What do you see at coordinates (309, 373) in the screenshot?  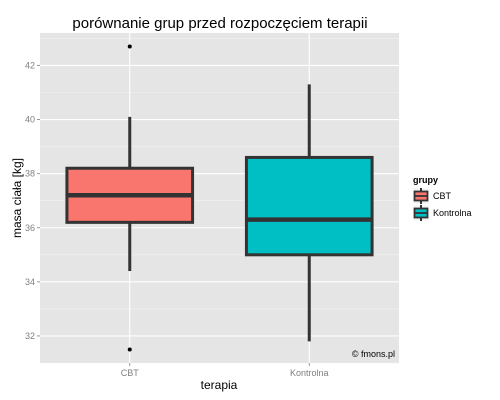 I see `x-tick-label: Kontrolna` at bounding box center [309, 373].